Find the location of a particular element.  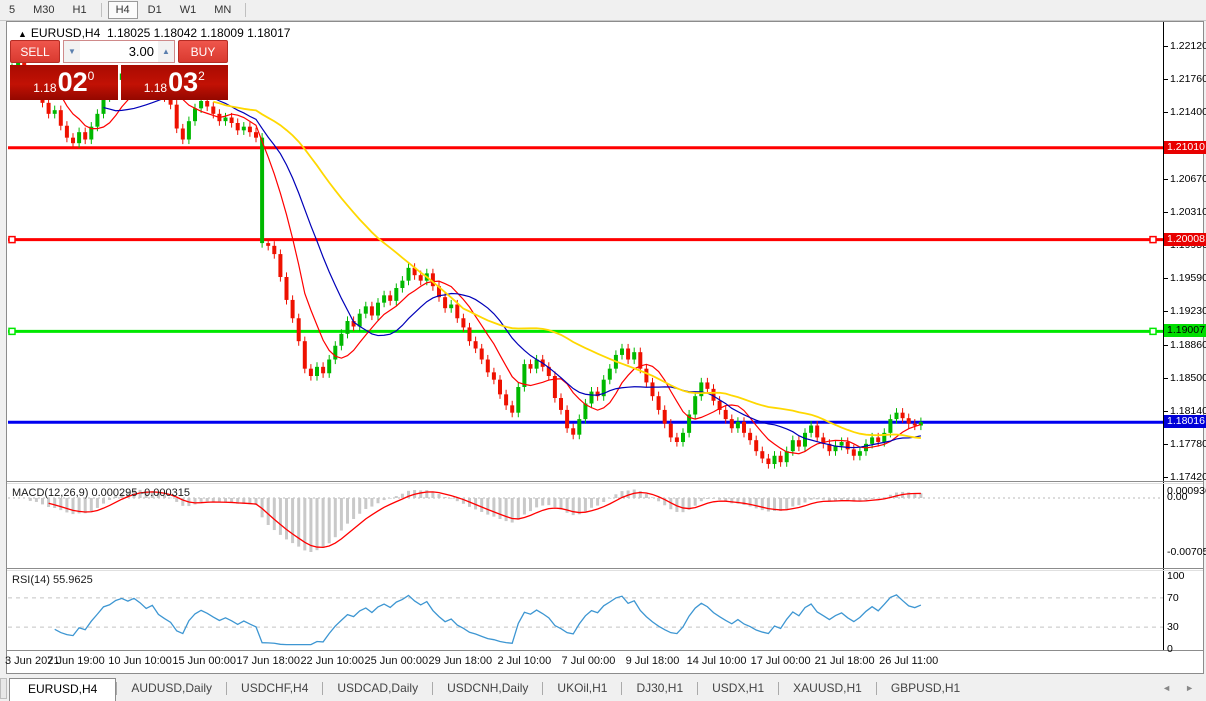

price-tick-label: 1.19590 is located at coordinates (1188, 277).